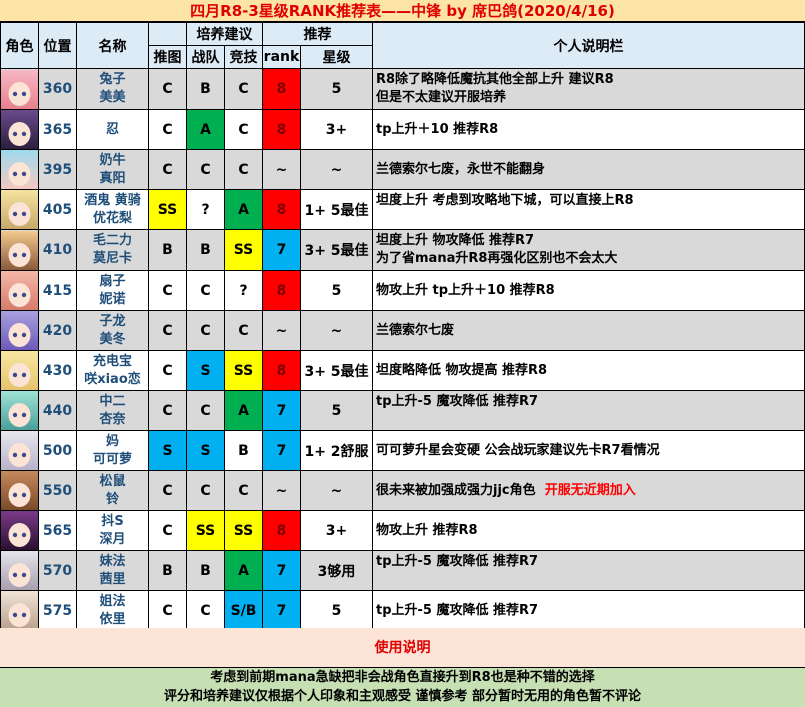 The image size is (805, 707). What do you see at coordinates (167, 209) in the screenshot?
I see `push-grade: SS` at bounding box center [167, 209].